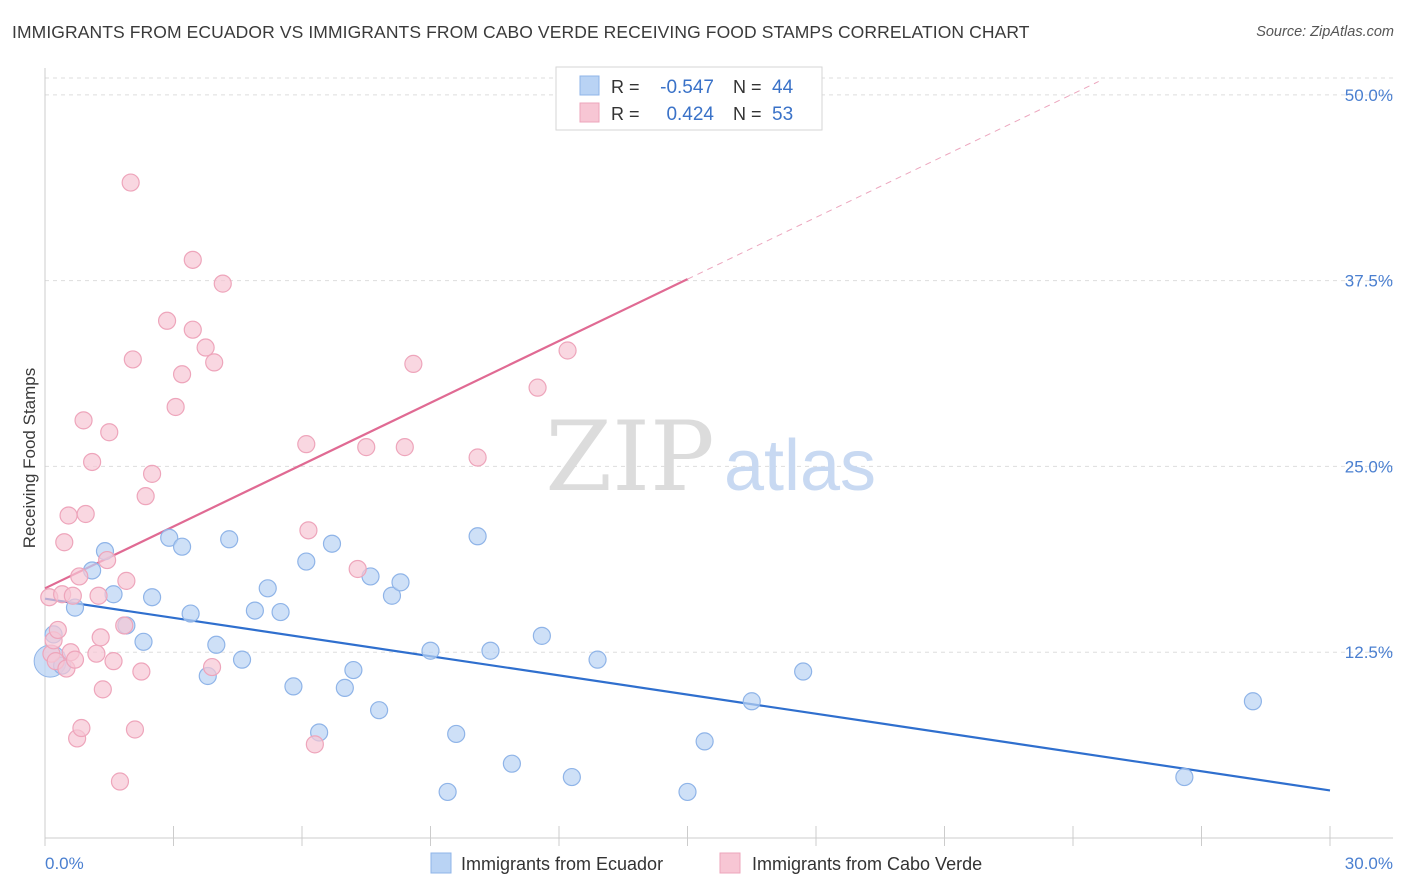 This screenshot has width=1406, height=892. What do you see at coordinates (730, 863) in the screenshot?
I see `legend-caboverde-swatch` at bounding box center [730, 863].